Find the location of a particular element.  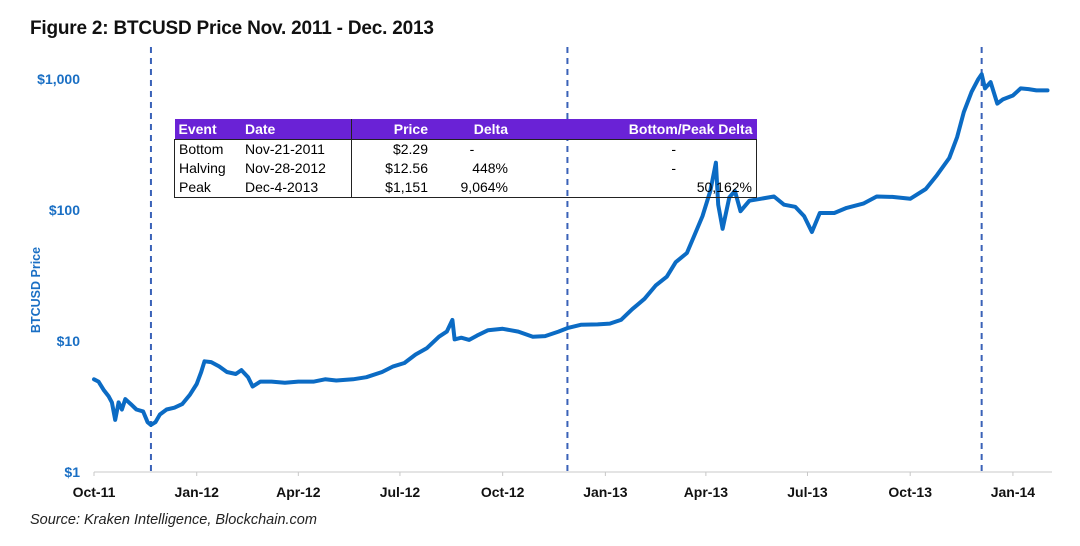

y-axis-label: BTCUSD Price is located at coordinates (36, 290).